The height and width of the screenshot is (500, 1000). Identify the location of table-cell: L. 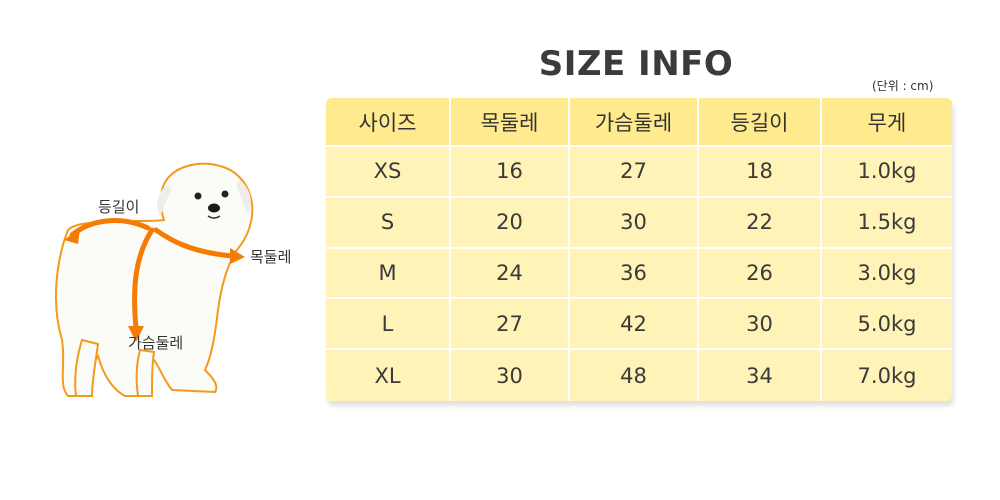
(388, 325).